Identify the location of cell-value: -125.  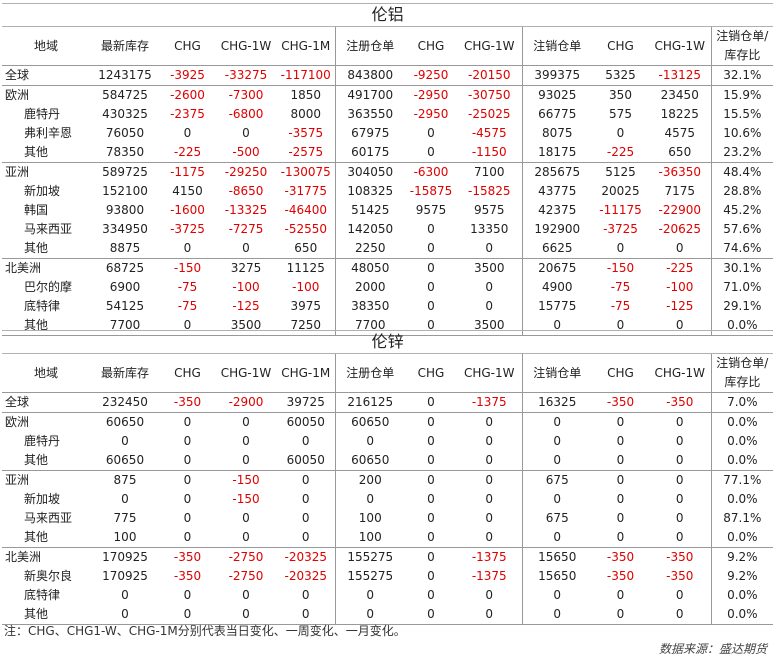
(680, 306).